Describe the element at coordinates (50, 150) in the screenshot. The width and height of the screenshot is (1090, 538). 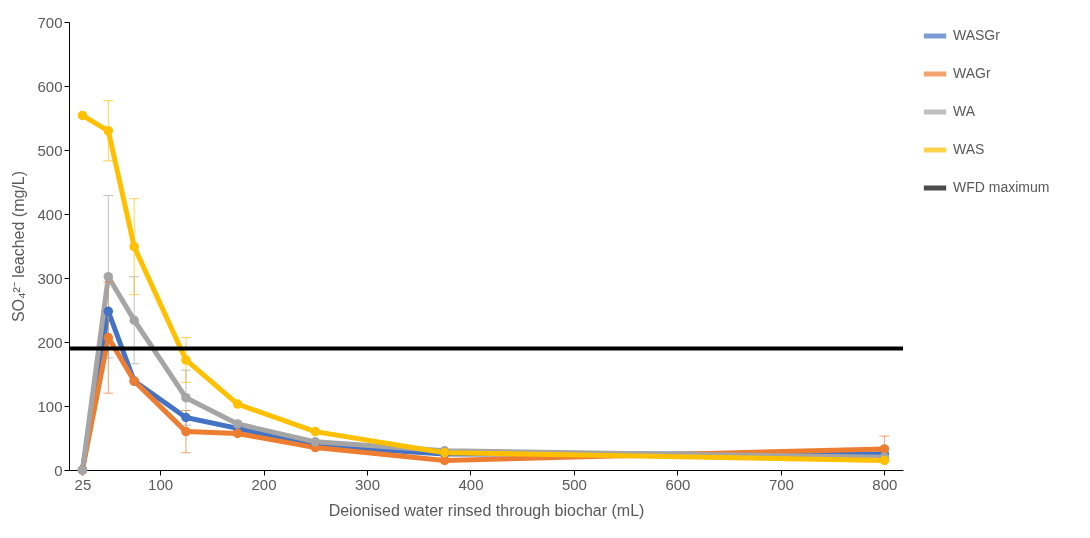
I see `y-tick-label: 500` at that location.